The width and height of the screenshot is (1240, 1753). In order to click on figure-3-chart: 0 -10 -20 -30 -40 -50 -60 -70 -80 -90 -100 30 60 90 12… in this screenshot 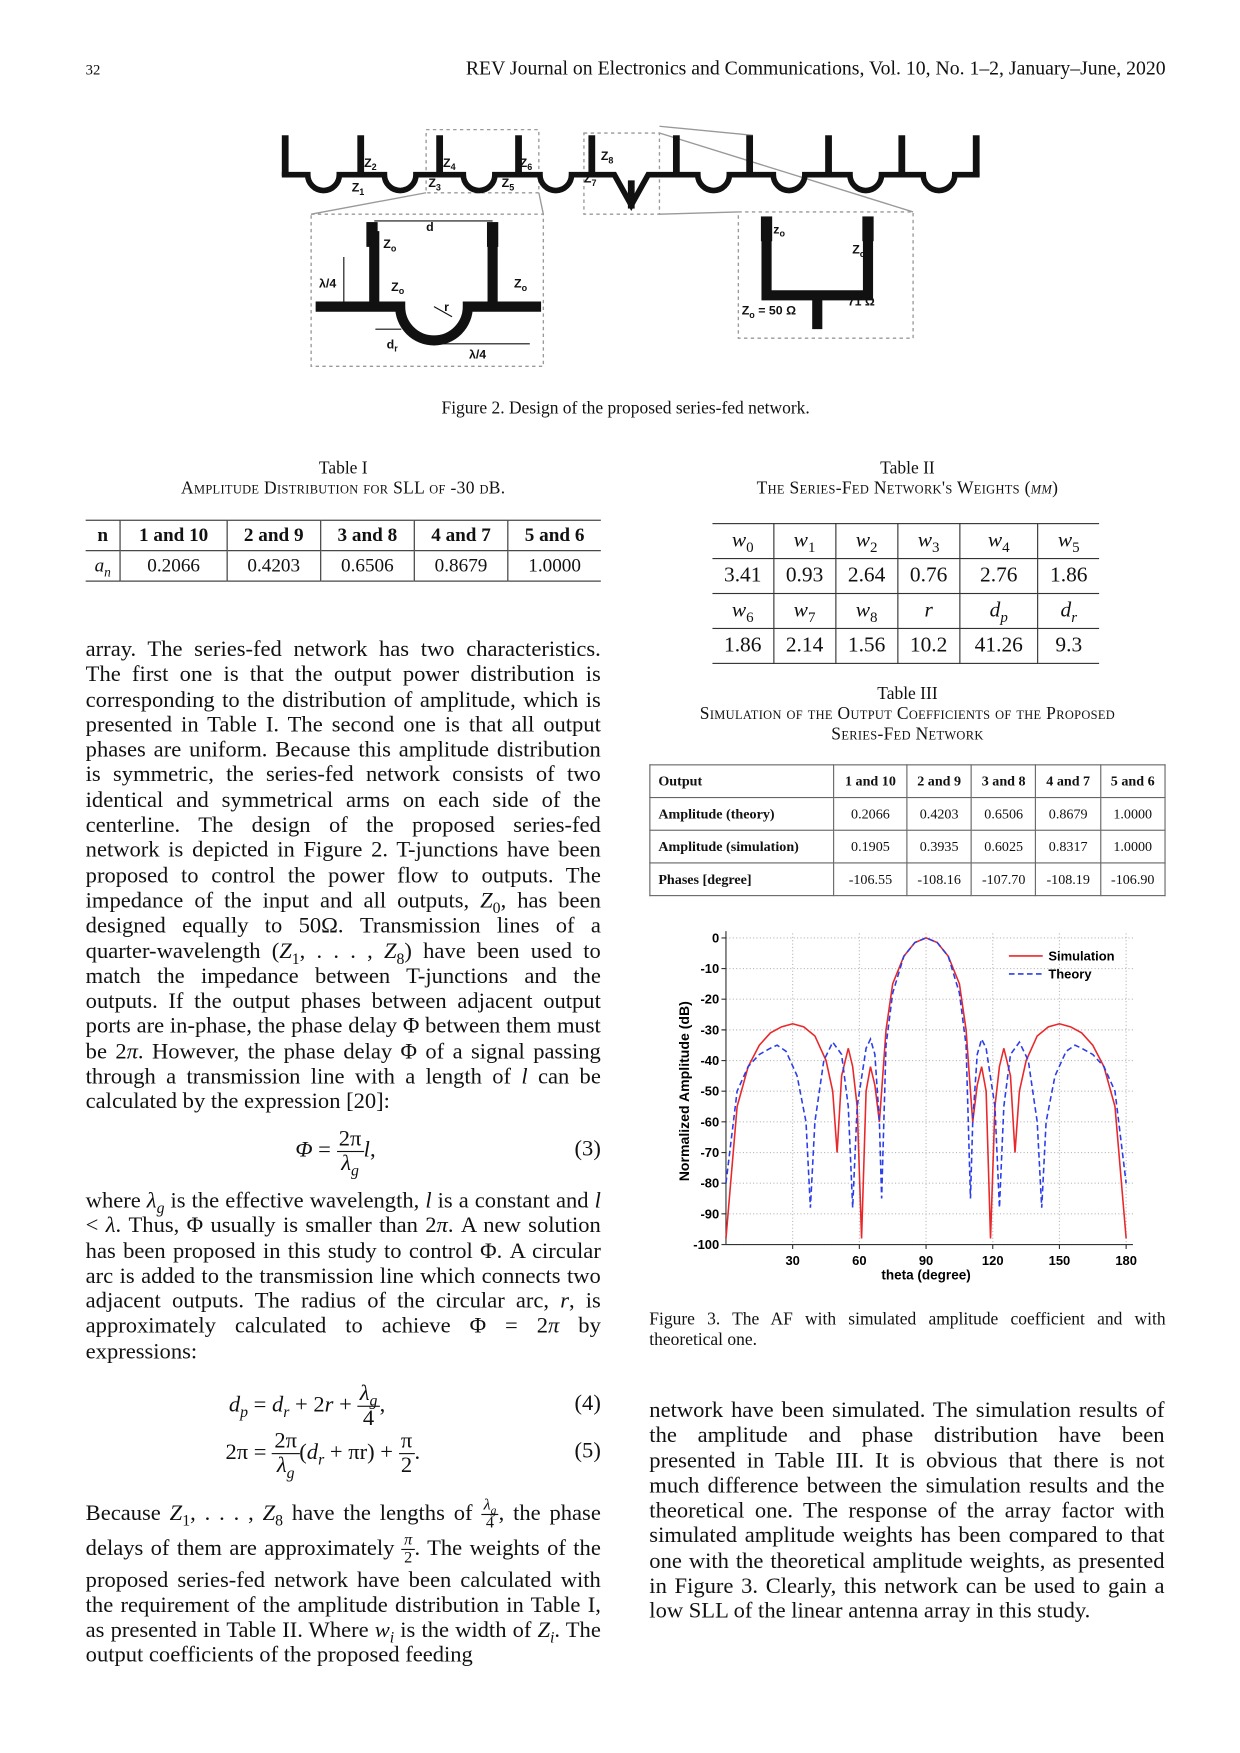, I will do `click(906, 1106)`.